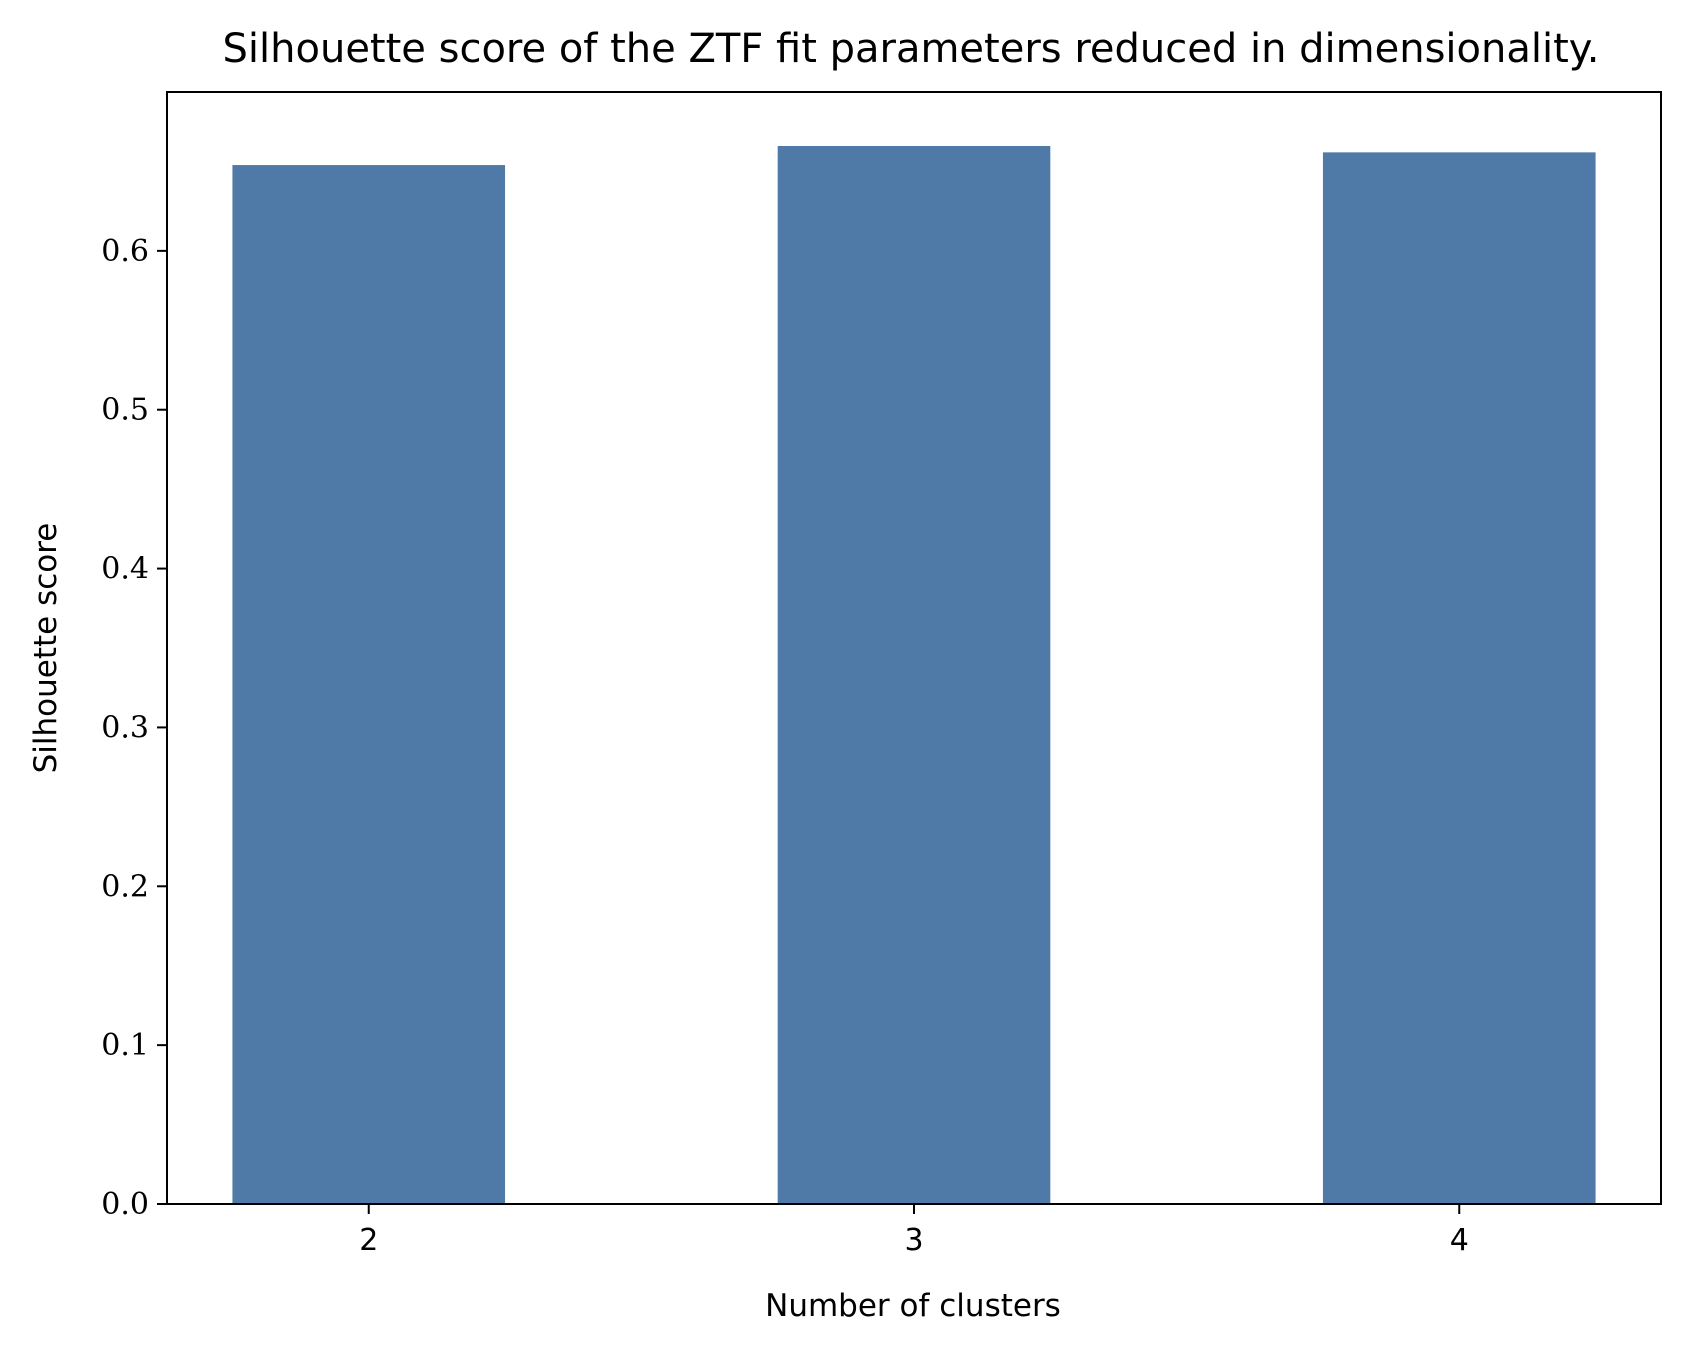 This screenshot has width=1683, height=1348. Describe the element at coordinates (1459, 1240) in the screenshot. I see `x-tick-label-4: 4` at that location.